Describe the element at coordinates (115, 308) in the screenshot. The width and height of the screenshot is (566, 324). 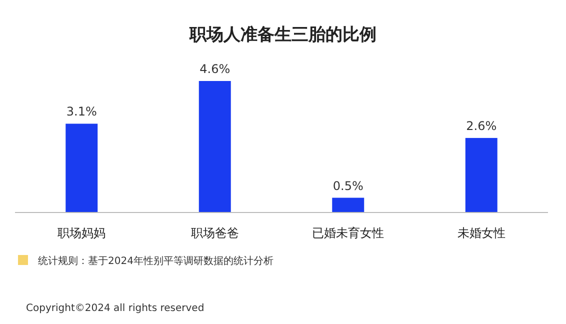
I see `text: Copyright©2024 all rights reserved` at that location.